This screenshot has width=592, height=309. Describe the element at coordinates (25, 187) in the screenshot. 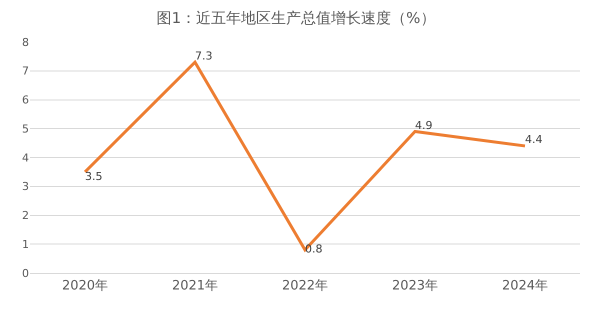

I see `y-tick-label: 3` at that location.